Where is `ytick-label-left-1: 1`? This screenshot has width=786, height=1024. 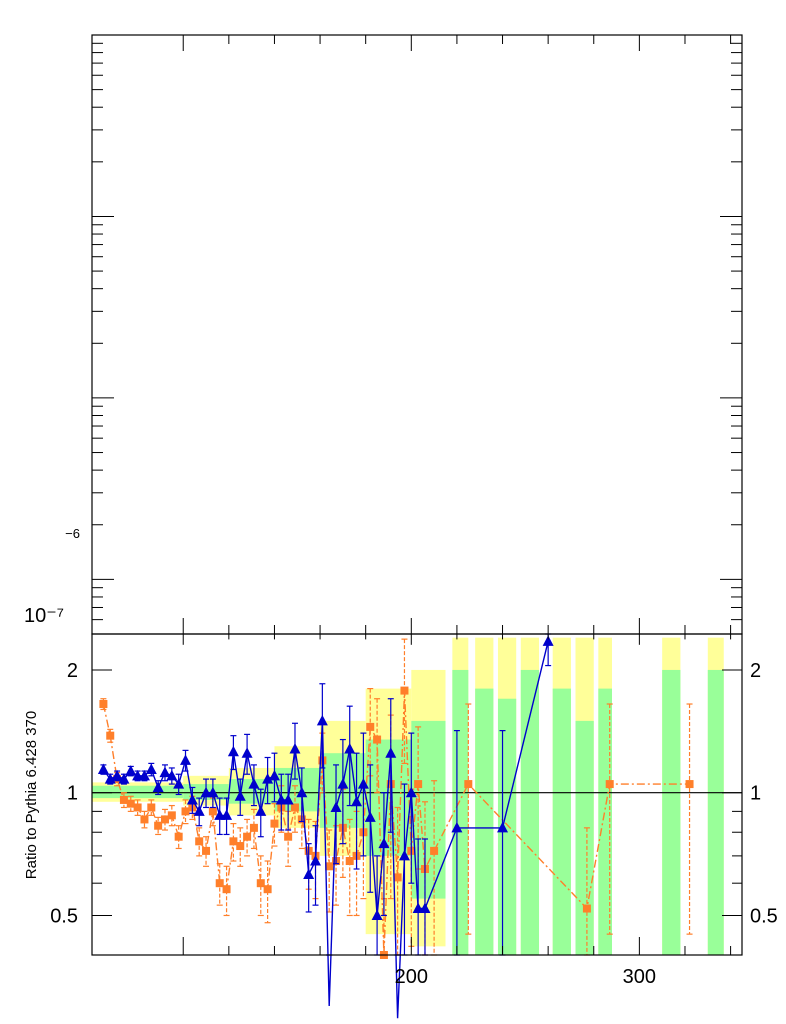 ytick-label-left-1: 1 is located at coordinates (72, 794).